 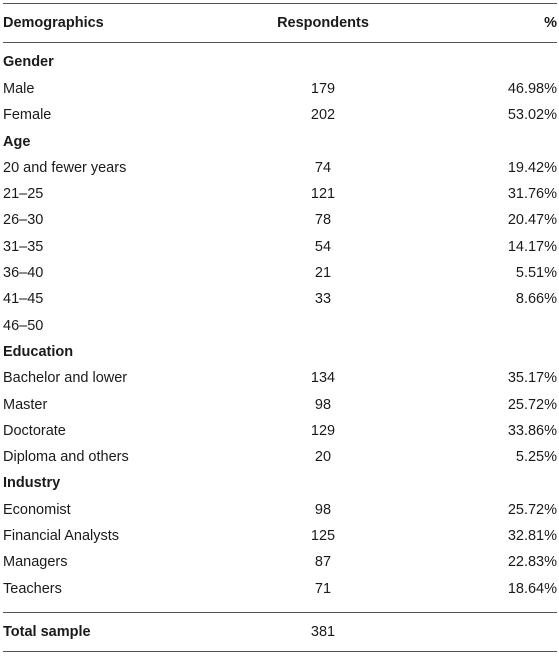 What do you see at coordinates (323, 378) in the screenshot?
I see `row-respondents: 134` at bounding box center [323, 378].